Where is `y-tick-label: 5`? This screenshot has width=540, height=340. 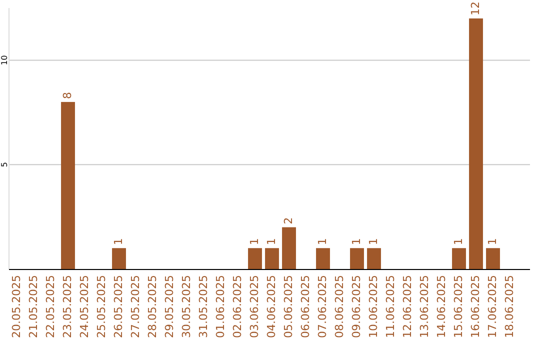 y-tick-label: 5 is located at coordinates (5, 165).